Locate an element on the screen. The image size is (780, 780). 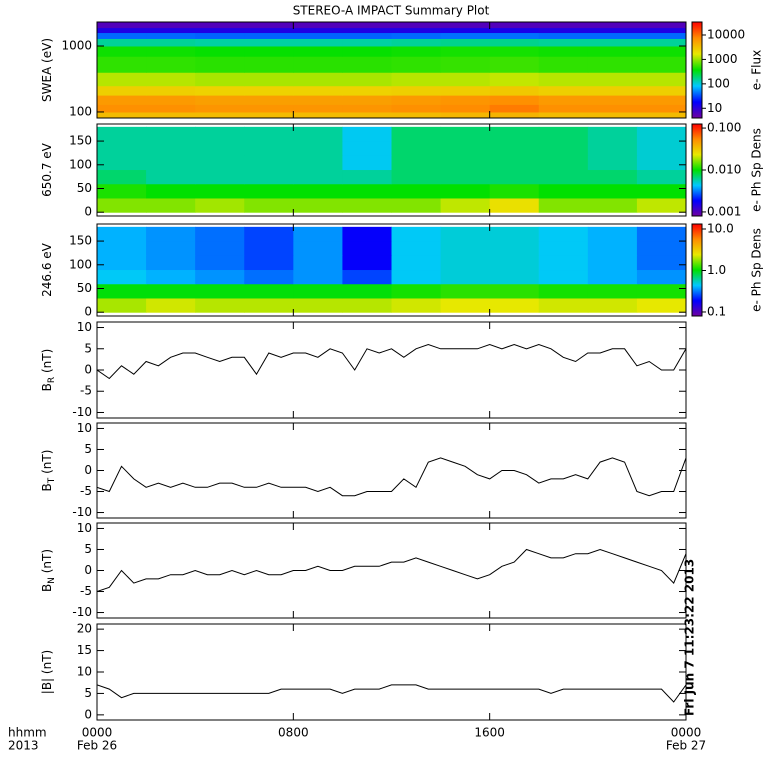
colorbar-tick-label: 10000 is located at coordinates (726, 34).